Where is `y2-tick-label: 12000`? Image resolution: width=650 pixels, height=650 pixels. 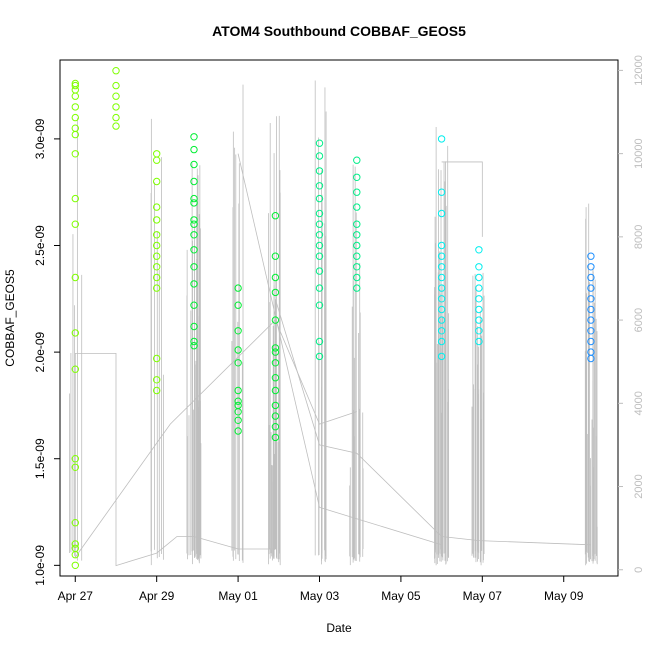 y2-tick-label: 12000 is located at coordinates (639, 70).